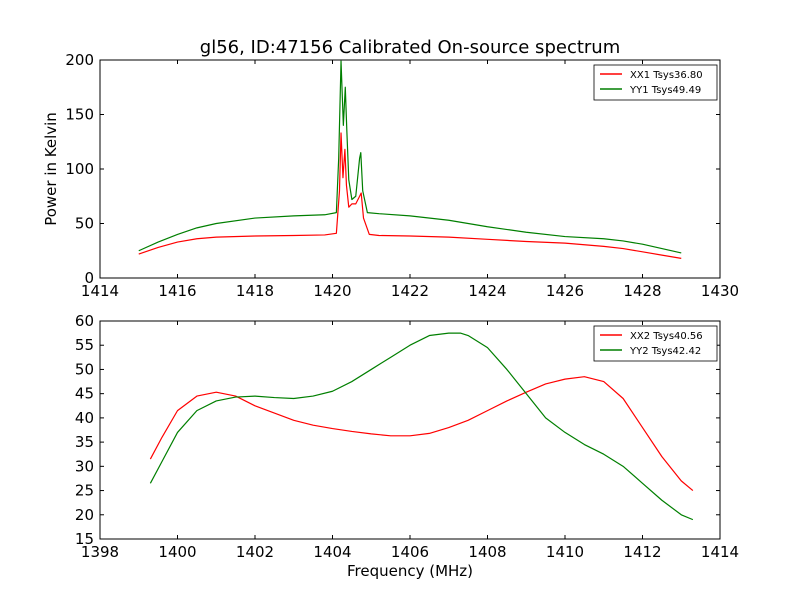  What do you see at coordinates (79, 169) in the screenshot?
I see `y-tick-label: 100` at bounding box center [79, 169].